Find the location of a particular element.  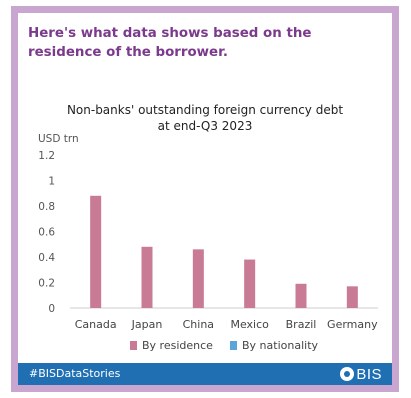

y-tick-label: 0.4 is located at coordinates (46, 258).